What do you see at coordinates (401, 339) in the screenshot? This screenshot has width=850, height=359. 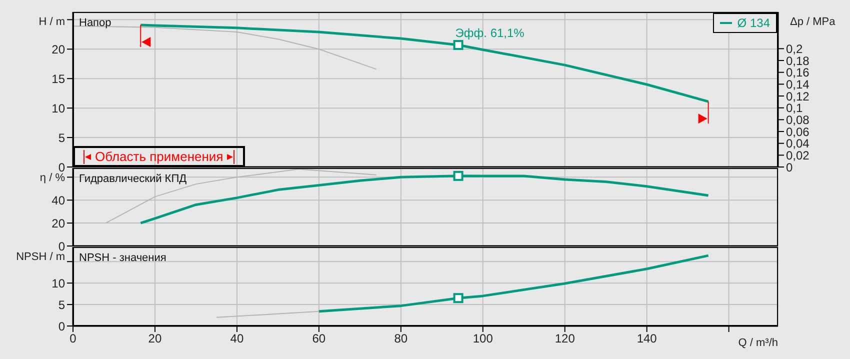 I see `x-tick-label: 80` at bounding box center [401, 339].